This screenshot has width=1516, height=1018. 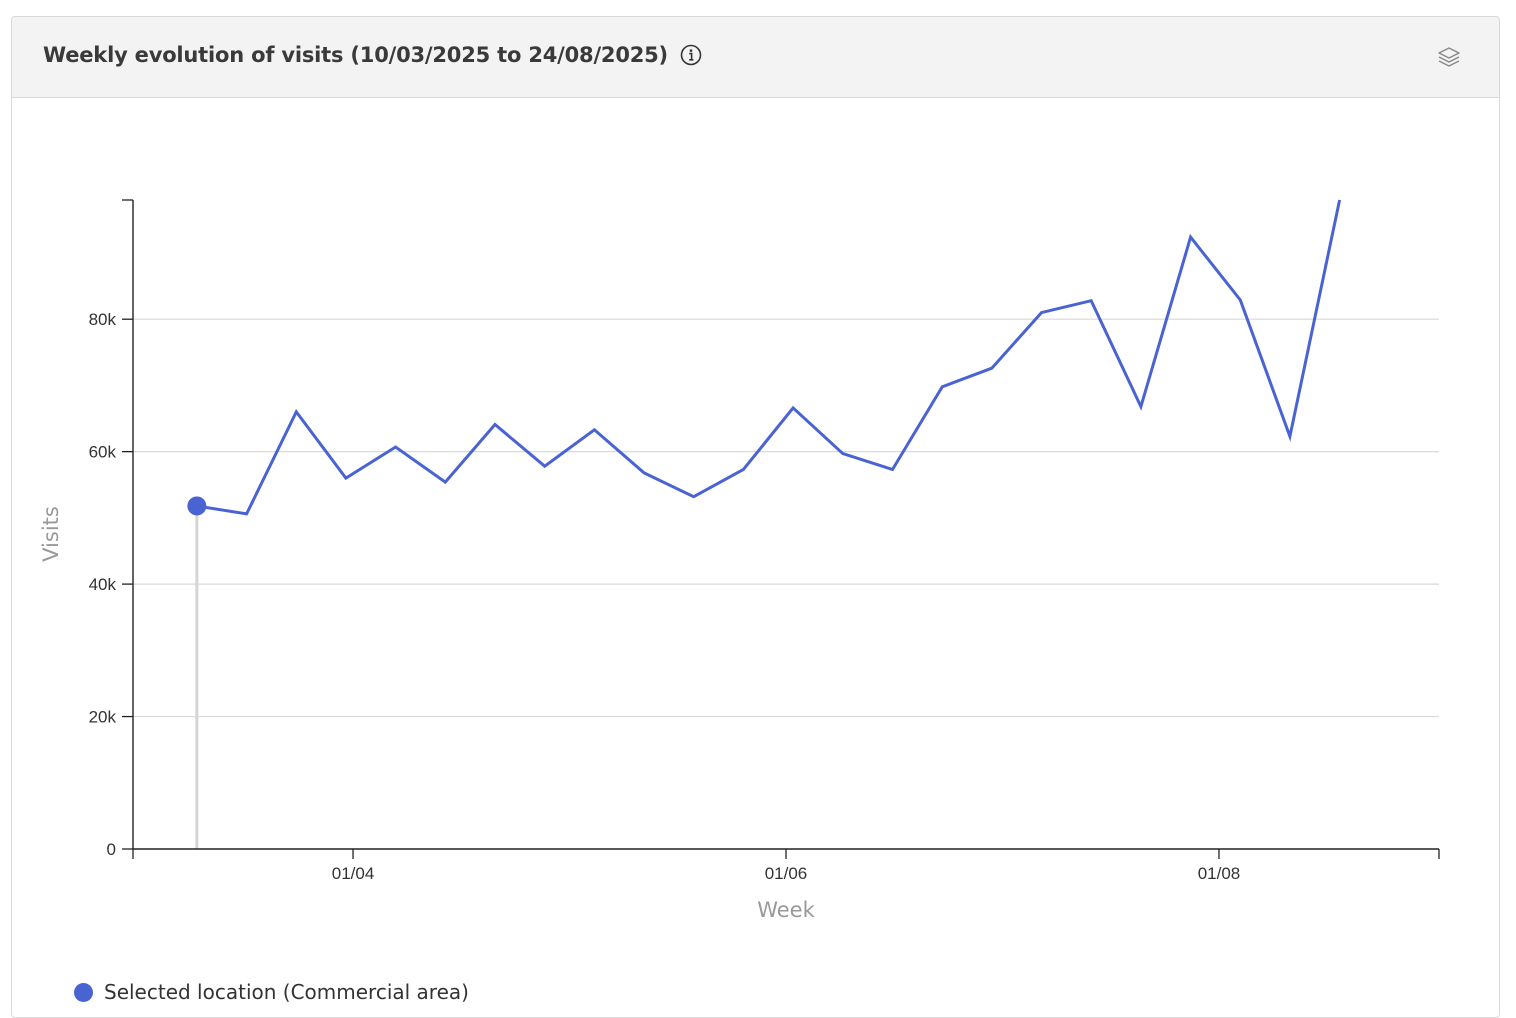 I want to click on legend: Selected location (Commercial area), so click(x=271, y=992).